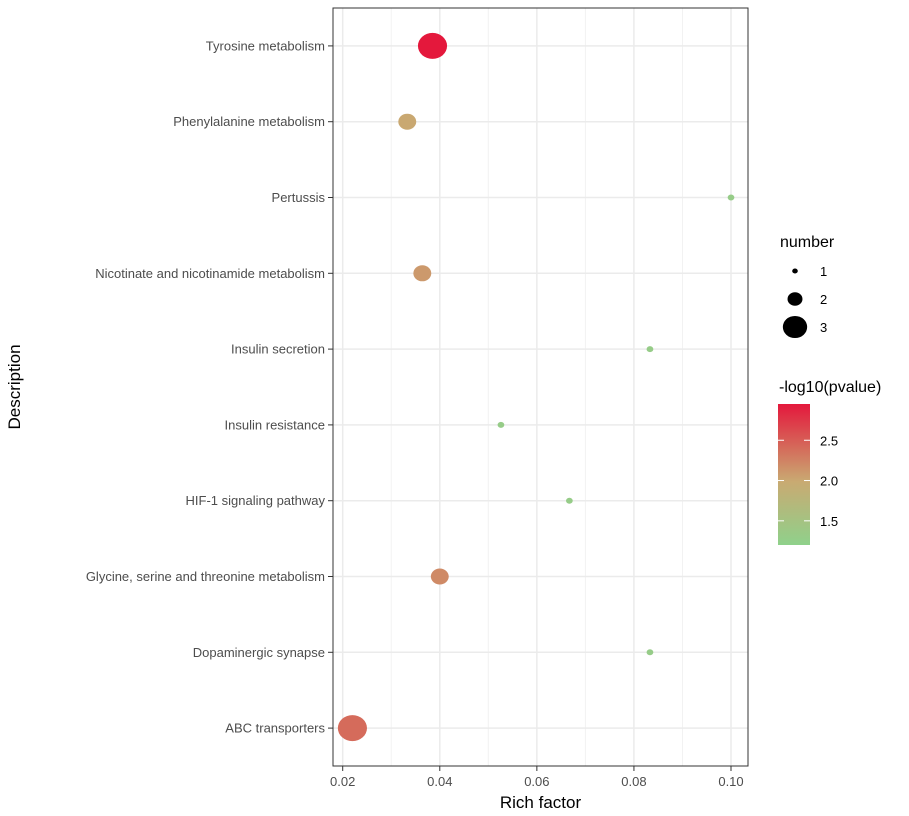 Image resolution: width=909 pixels, height=816 pixels. Describe the element at coordinates (823, 299) in the screenshot. I see `size-legend-label: 2` at that location.